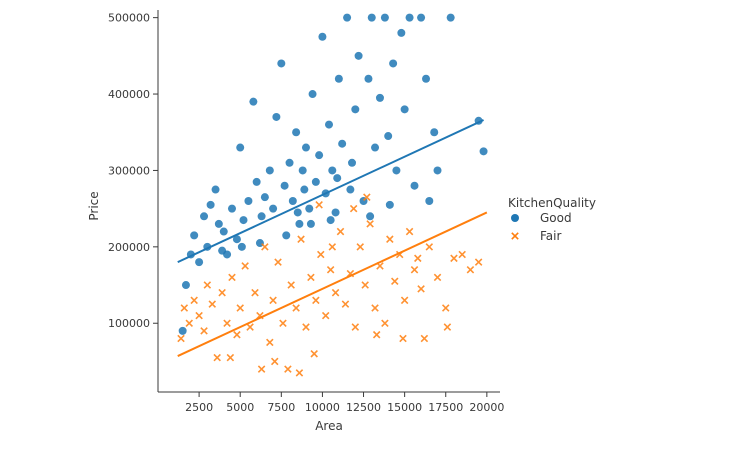 The height and width of the screenshot is (450, 742). What do you see at coordinates (322, 407) in the screenshot?
I see `x-tick-label: 10000` at bounding box center [322, 407].